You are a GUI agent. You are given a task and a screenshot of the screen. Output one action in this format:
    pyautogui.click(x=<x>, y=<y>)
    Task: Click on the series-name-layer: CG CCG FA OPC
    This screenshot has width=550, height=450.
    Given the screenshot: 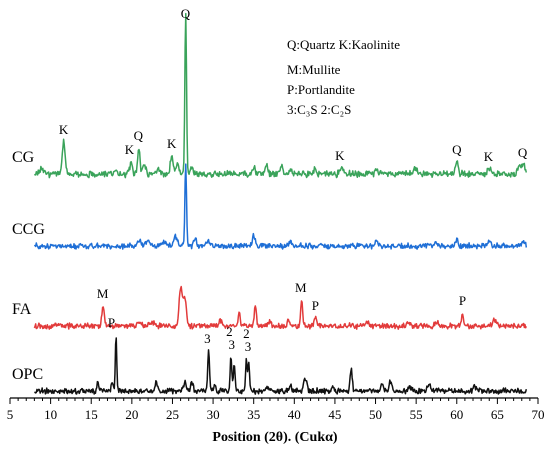 What is the action you would take?
    pyautogui.click(x=28, y=266)
    